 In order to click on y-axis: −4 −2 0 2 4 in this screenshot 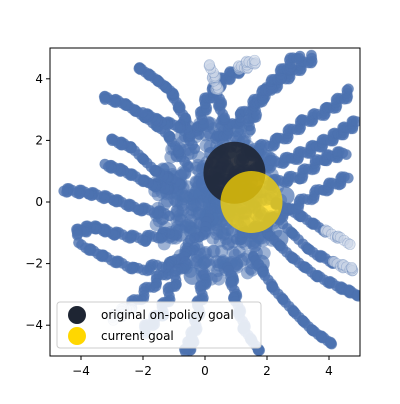, I will do `click(37, 202)`.